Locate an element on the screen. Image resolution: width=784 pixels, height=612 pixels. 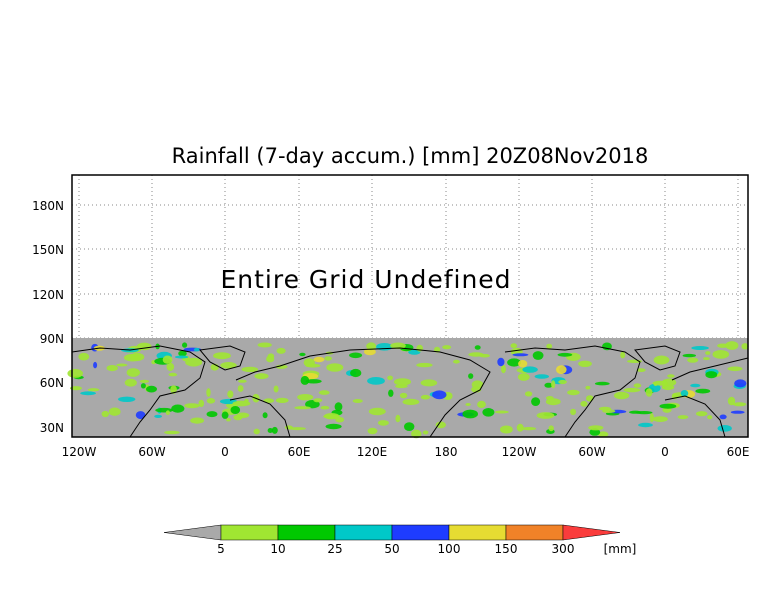
coastline-africa-repeat is located at coordinates (695, 416).